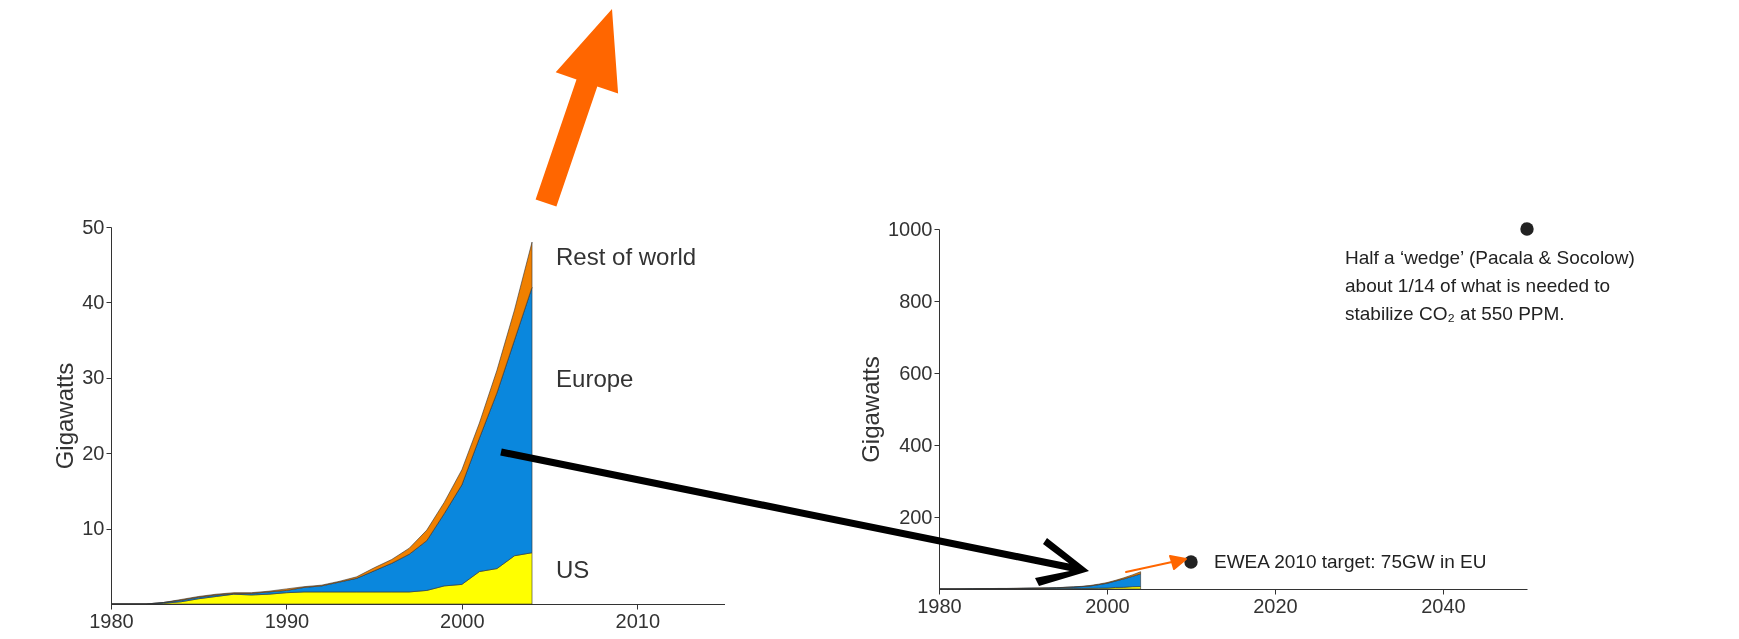 Image resolution: width=1739 pixels, height=639 pixels. Describe the element at coordinates (916, 444) in the screenshot. I see `y-tick-label: 400` at that location.